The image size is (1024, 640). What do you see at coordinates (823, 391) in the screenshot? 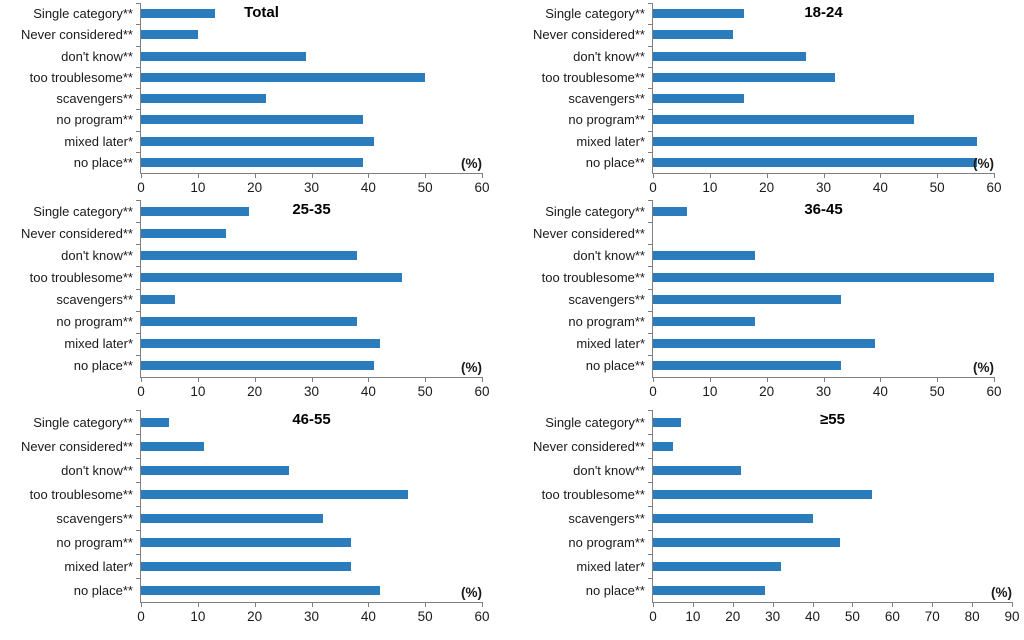
I see `x-axis-tick-label: 30` at bounding box center [823, 391].